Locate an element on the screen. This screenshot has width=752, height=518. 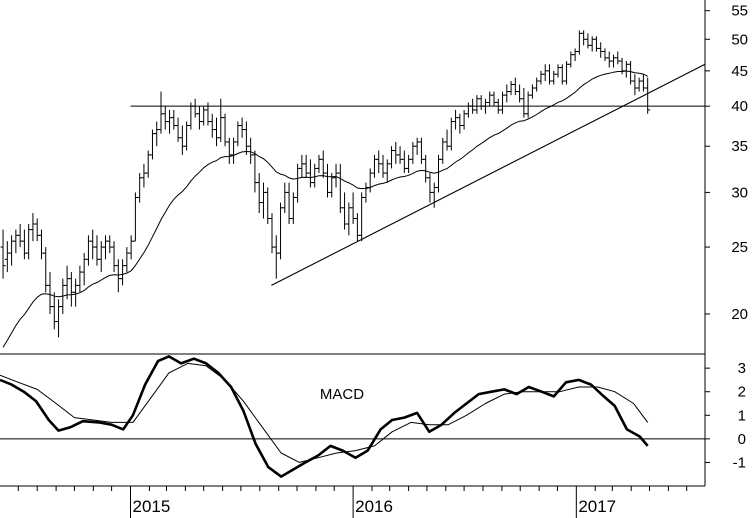
year-label: 2017 is located at coordinates (597, 506).